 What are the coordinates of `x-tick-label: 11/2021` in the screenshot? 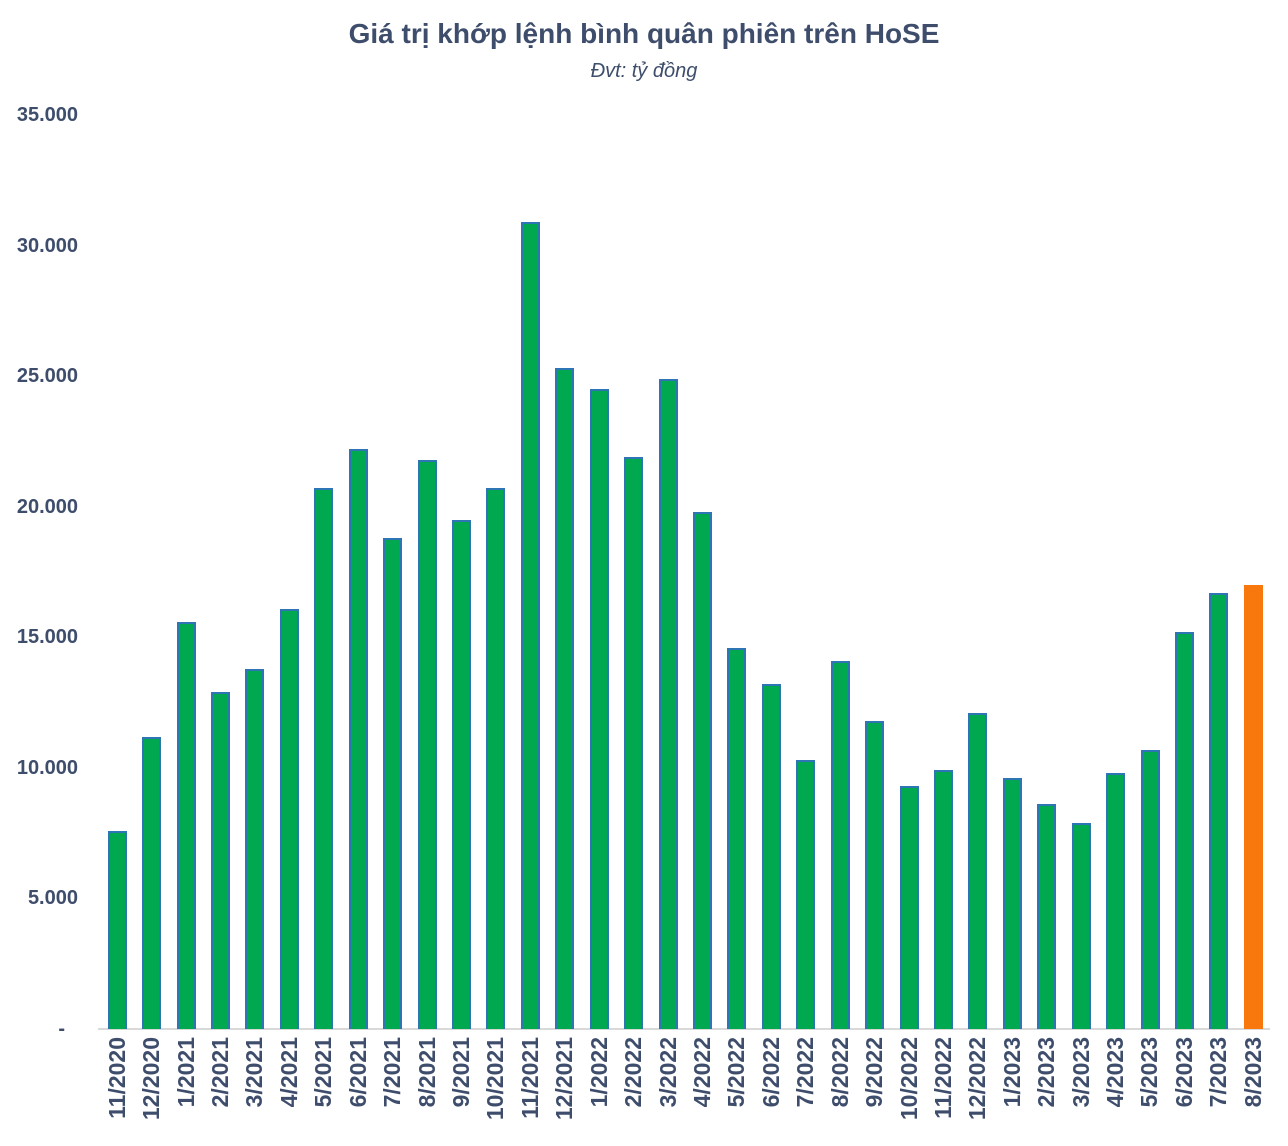 It's located at (530, 1091).